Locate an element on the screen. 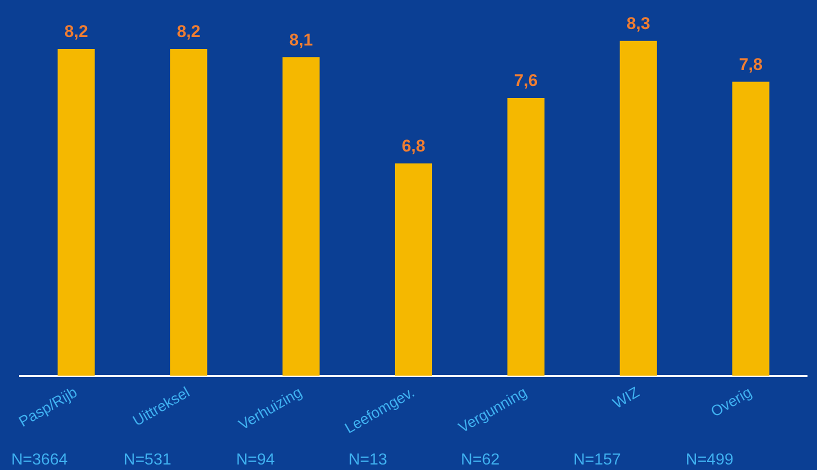 This screenshot has width=817, height=470. data-label: 8,3 is located at coordinates (638, 24).